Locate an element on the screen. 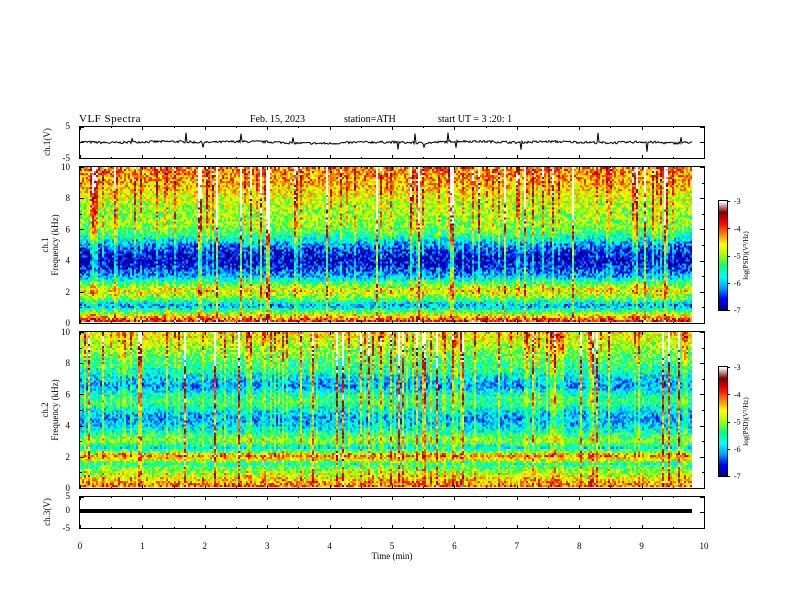 This screenshot has height=612, width=792. ch3-ytick-label: -5 is located at coordinates (67, 528).